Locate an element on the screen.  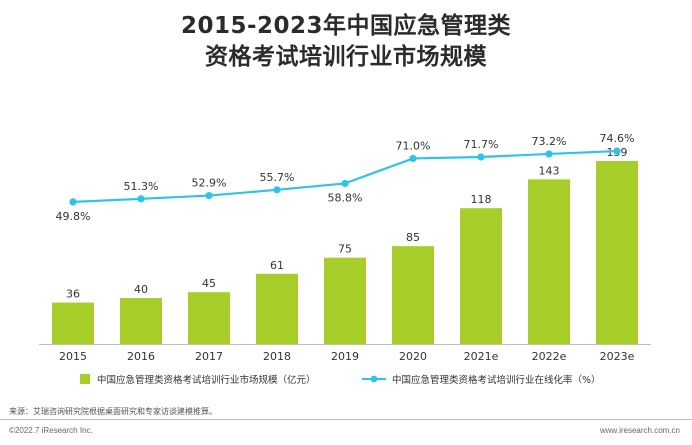
x-tick-label: 2022e is located at coordinates (549, 356).